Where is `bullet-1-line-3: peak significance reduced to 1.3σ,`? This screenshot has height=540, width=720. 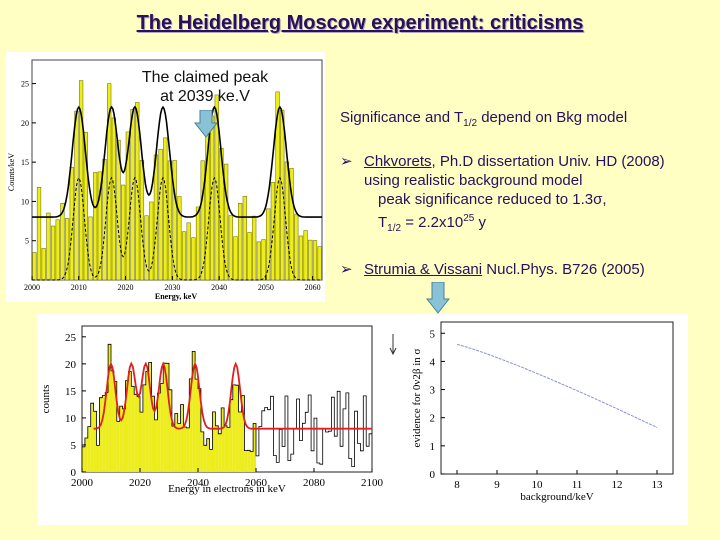 bullet-1-line-3: peak significance reduced to 1.3σ, is located at coordinates (492, 199).